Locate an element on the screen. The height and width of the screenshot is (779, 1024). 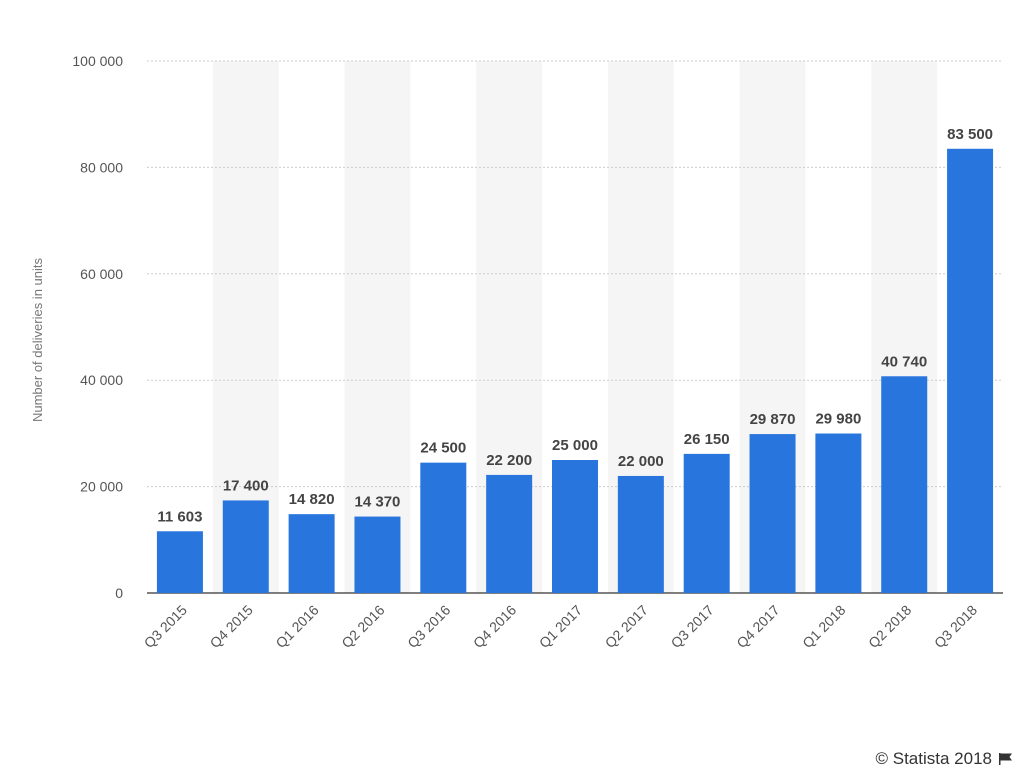
x-tick-label: Q3 2018 is located at coordinates (955, 626).